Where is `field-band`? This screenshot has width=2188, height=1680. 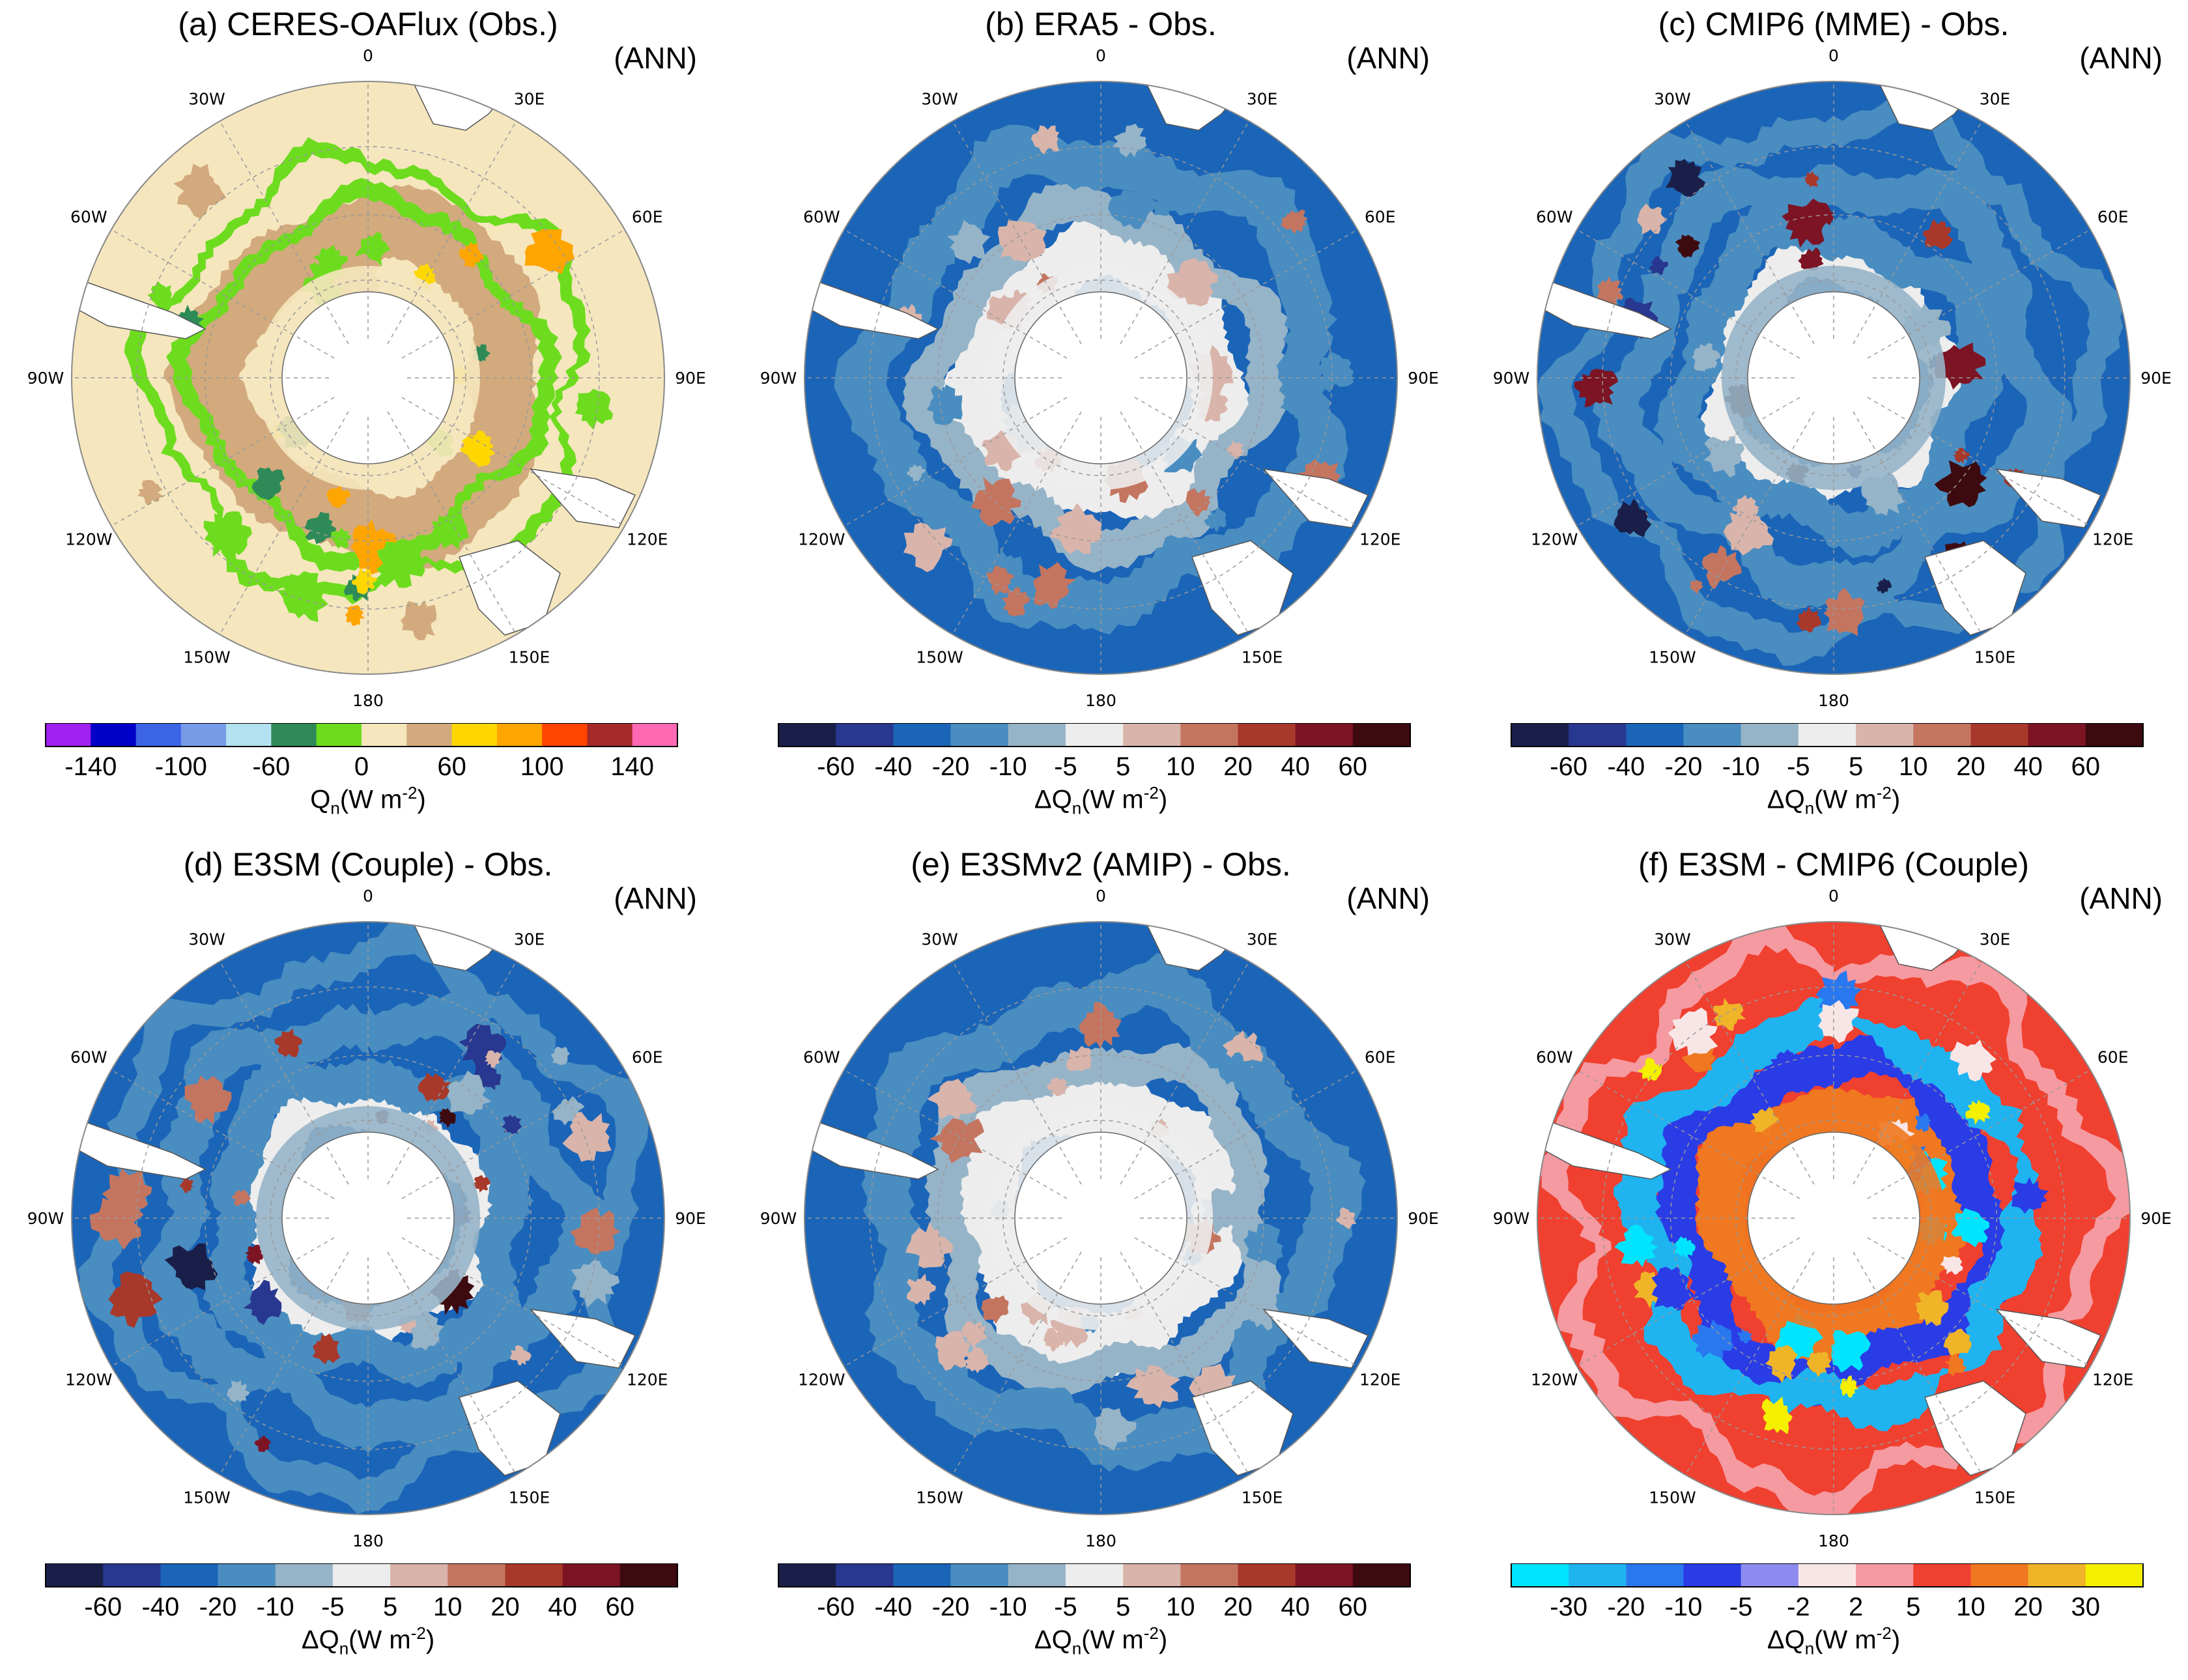
field-band is located at coordinates (1829, 380).